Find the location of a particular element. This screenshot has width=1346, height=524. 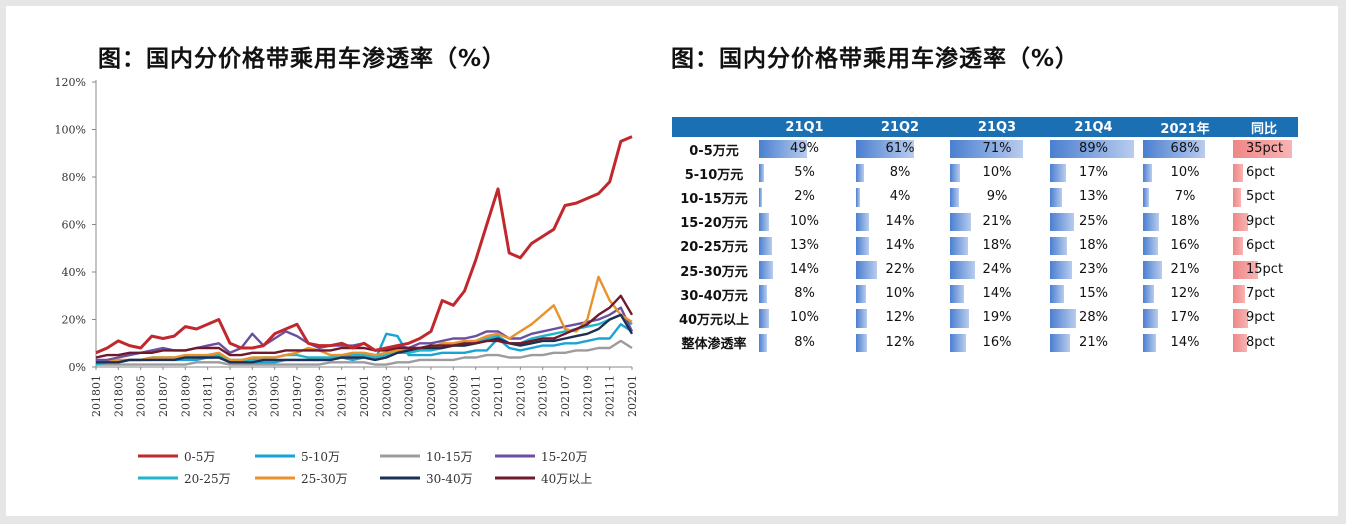

table-row: 5-10万元 5% 8% 10% 17% 10% 6pct is located at coordinates (985, 173).